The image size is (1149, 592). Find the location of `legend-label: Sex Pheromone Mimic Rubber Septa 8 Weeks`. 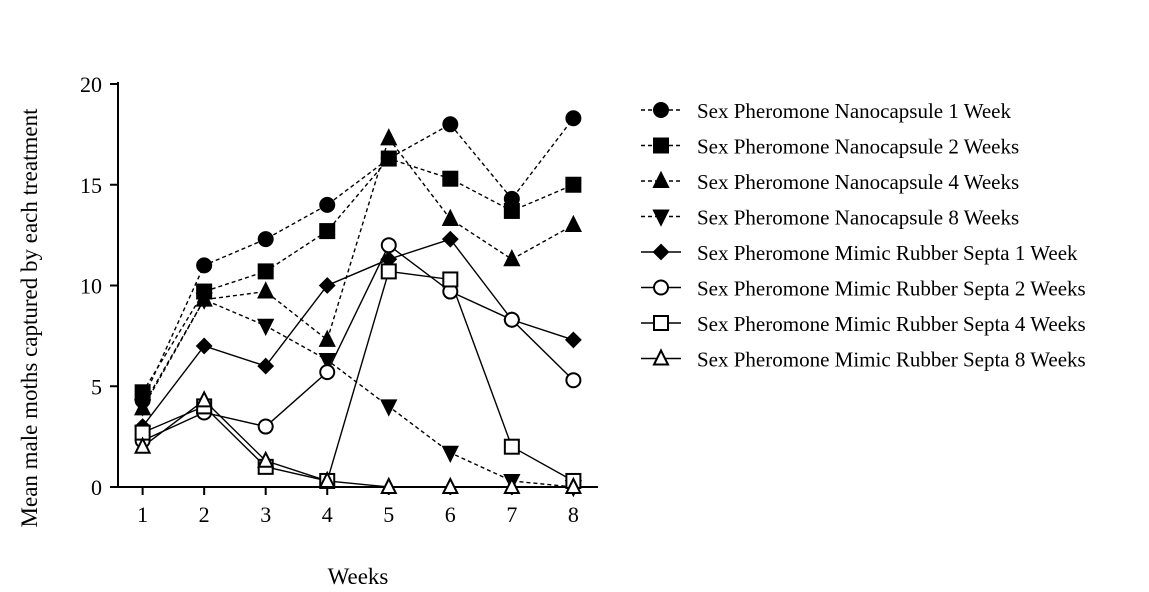

legend-label: Sex Pheromone Mimic Rubber Septa 8 Weeks is located at coordinates (891, 360).